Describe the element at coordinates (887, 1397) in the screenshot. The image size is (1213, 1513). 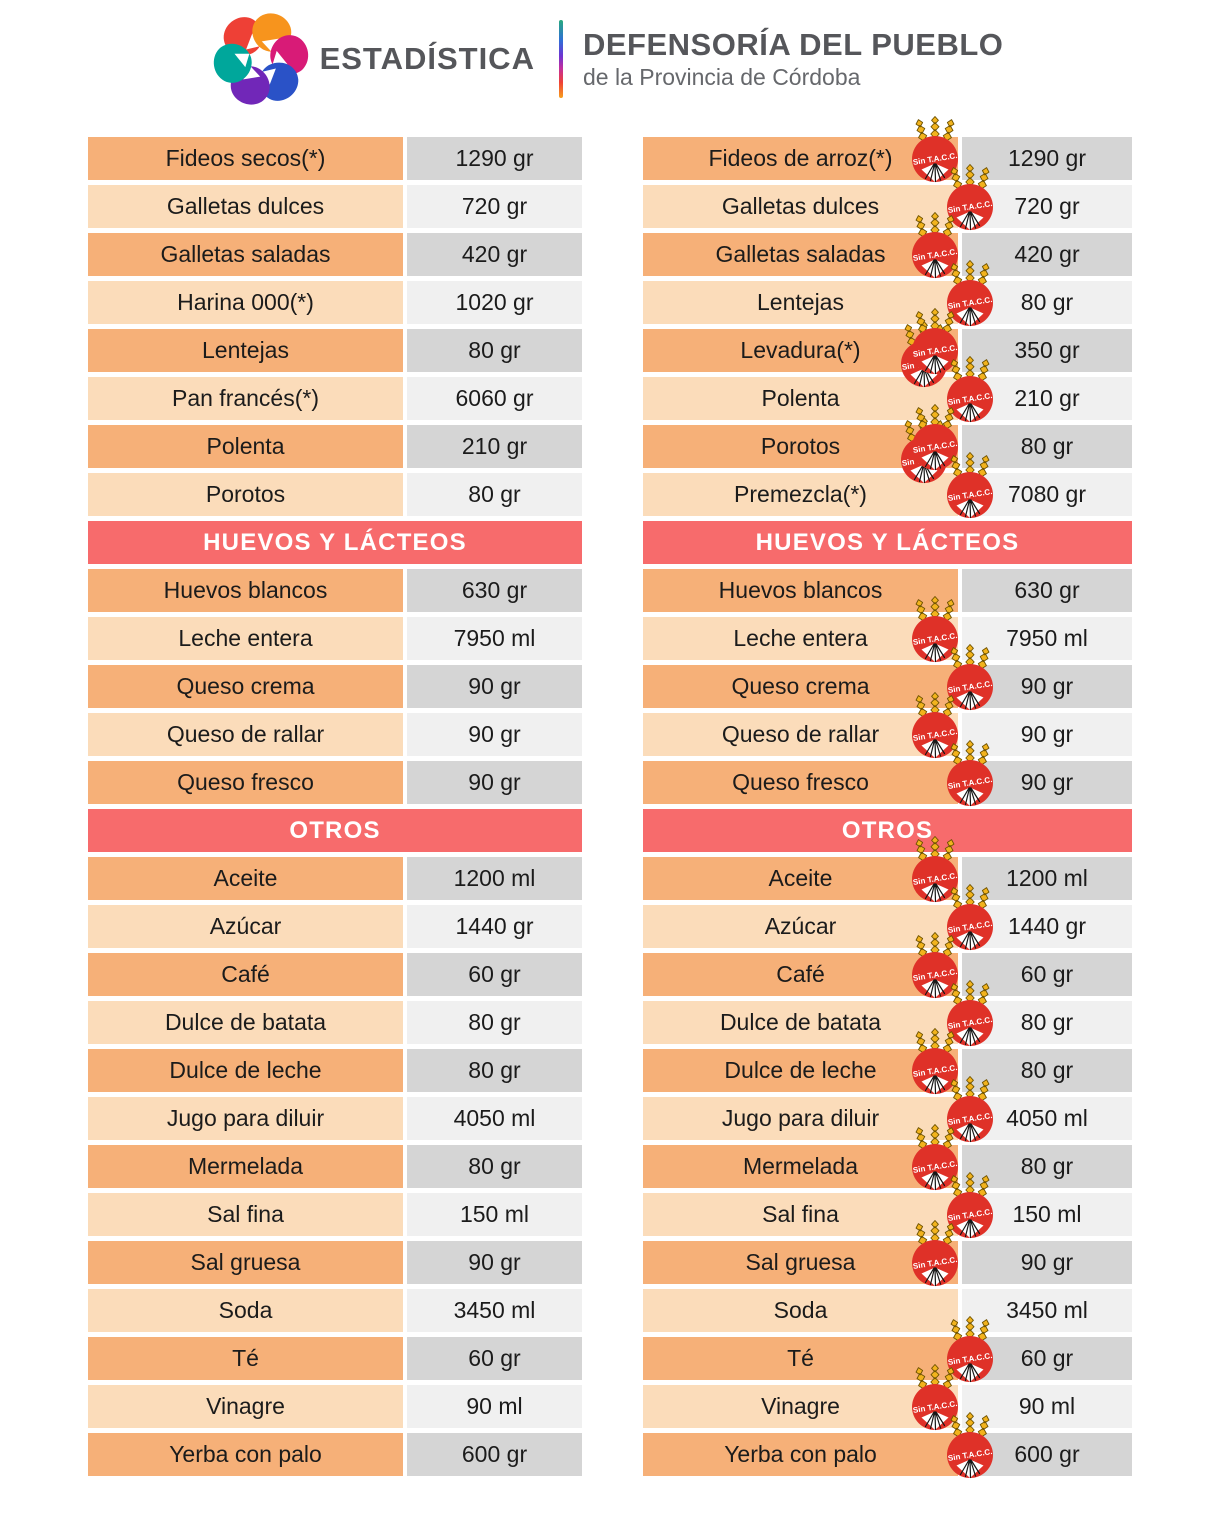
I see `table-row: Vinagre 90 ml Sin T.A.C.C.` at that location.